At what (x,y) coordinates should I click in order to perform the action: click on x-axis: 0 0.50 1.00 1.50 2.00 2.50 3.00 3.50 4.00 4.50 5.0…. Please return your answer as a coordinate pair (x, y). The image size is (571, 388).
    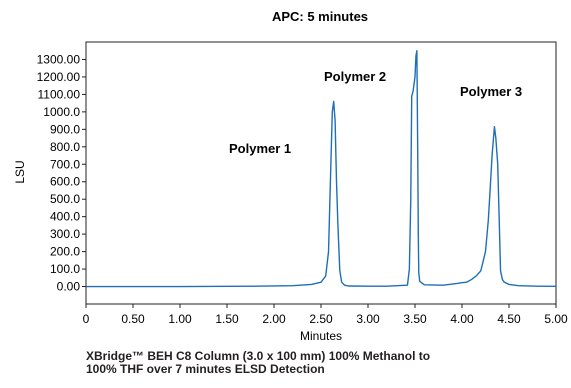
    Looking at the image, I should click on (325, 315).